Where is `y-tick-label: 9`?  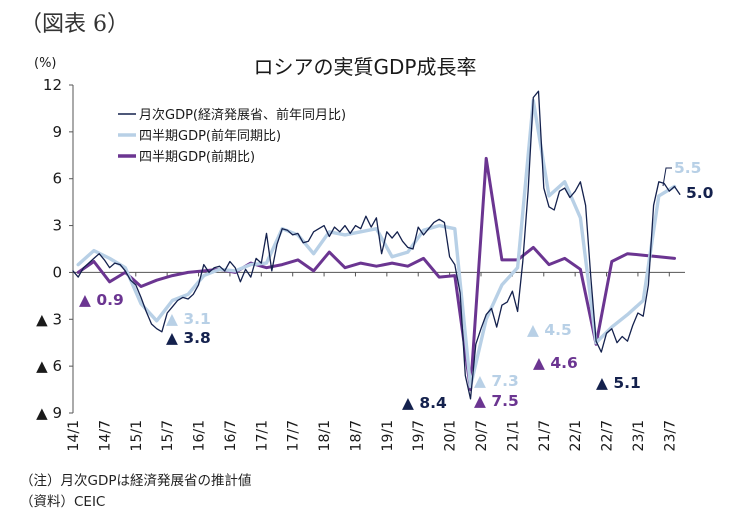 y-tick-label: 9 is located at coordinates (57, 132).